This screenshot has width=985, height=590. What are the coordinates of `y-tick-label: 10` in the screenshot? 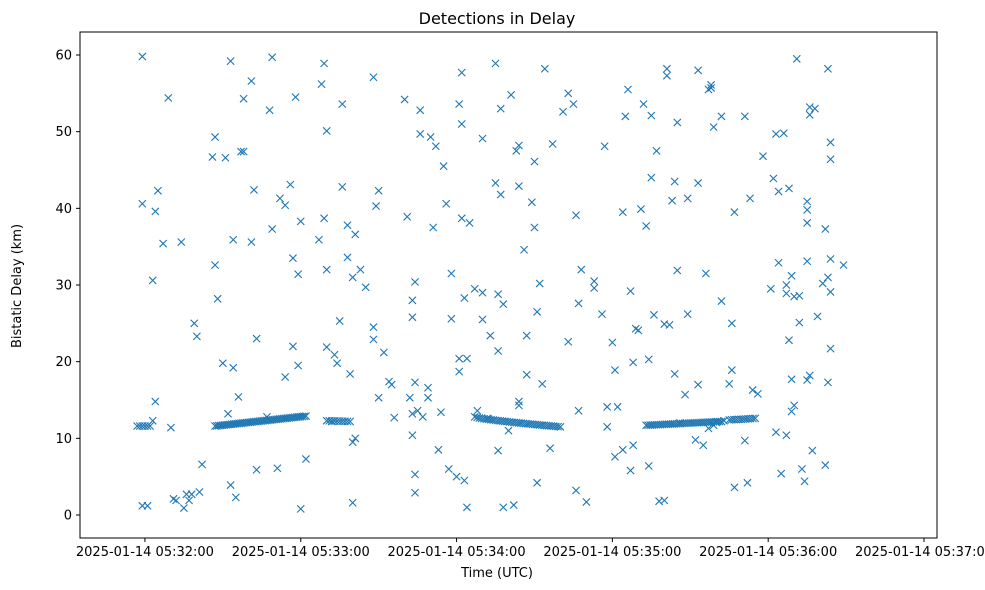 It's located at (63, 439).